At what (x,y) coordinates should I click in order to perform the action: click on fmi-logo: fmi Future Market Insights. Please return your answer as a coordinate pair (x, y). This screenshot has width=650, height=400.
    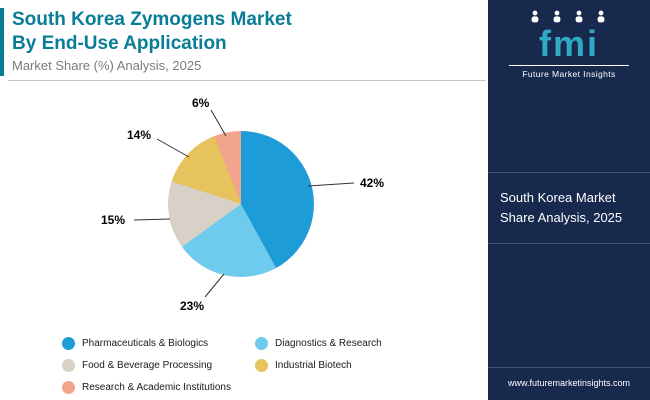
    Looking at the image, I should click on (569, 39).